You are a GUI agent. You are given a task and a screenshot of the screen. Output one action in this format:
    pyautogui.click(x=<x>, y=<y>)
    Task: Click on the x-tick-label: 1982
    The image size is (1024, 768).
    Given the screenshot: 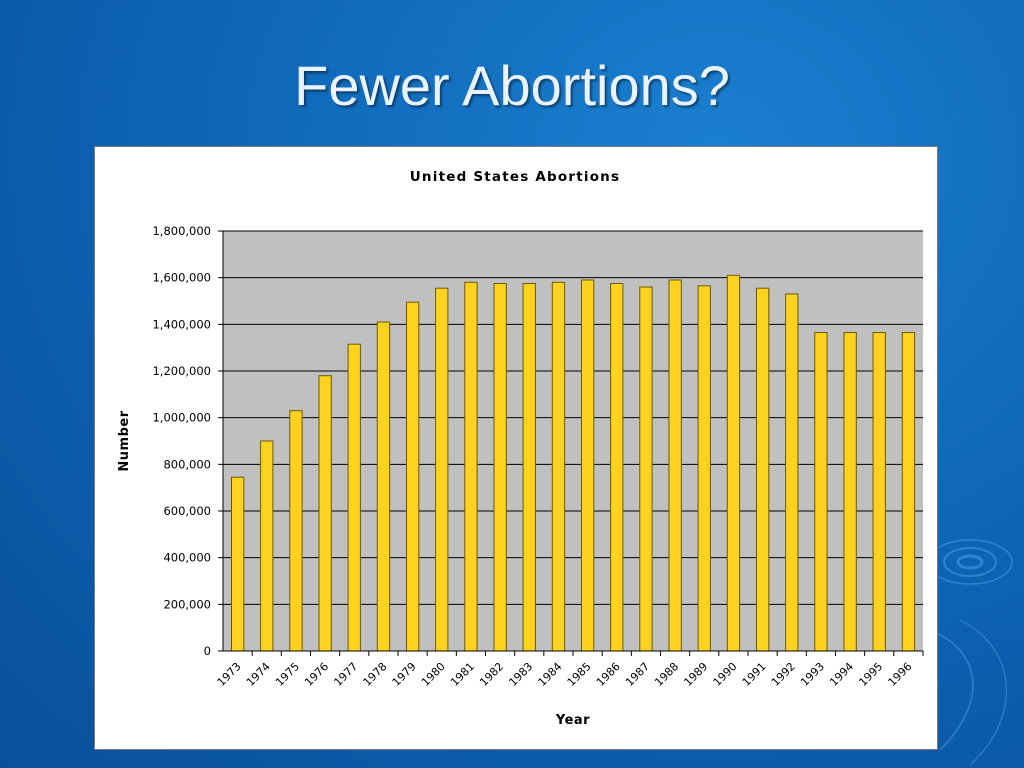 What is the action you would take?
    pyautogui.click(x=491, y=674)
    